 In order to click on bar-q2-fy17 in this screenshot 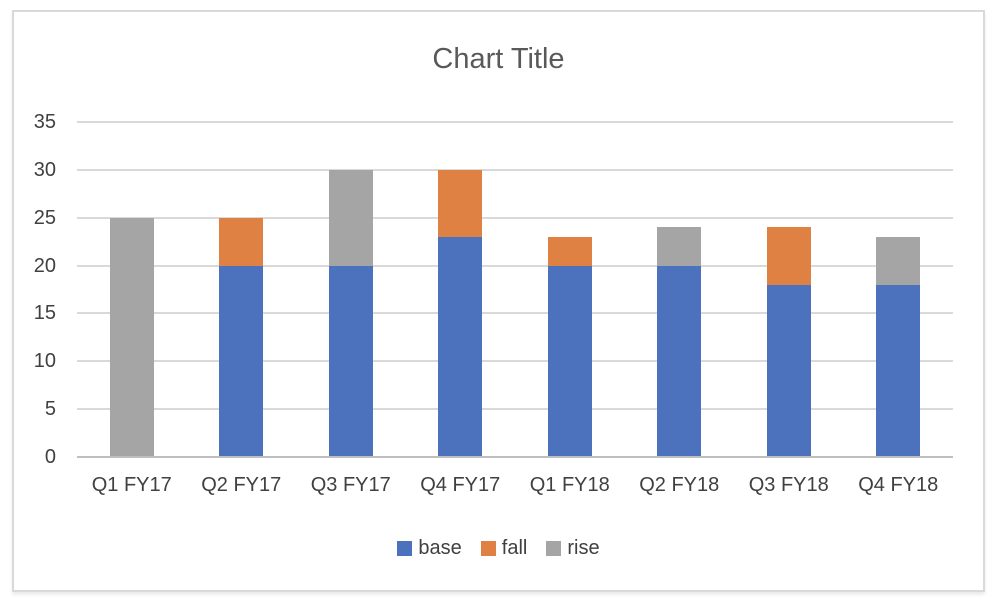, I will do `click(241, 289)`.